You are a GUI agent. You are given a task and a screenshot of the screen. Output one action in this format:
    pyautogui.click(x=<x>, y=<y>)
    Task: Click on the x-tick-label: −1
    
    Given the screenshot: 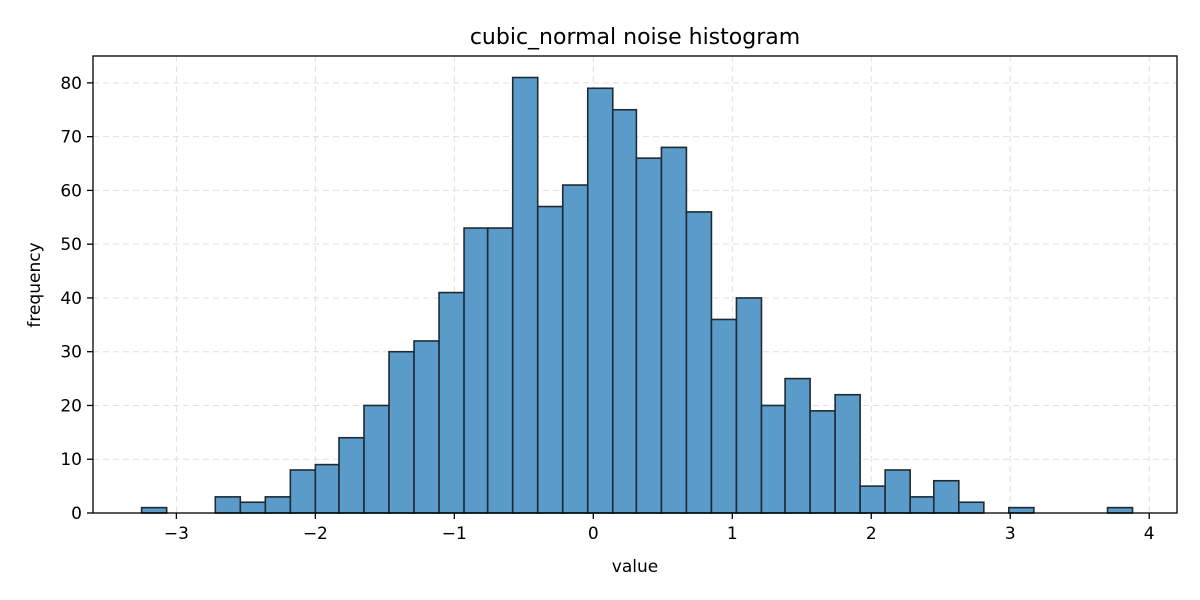 What is the action you would take?
    pyautogui.click(x=454, y=534)
    